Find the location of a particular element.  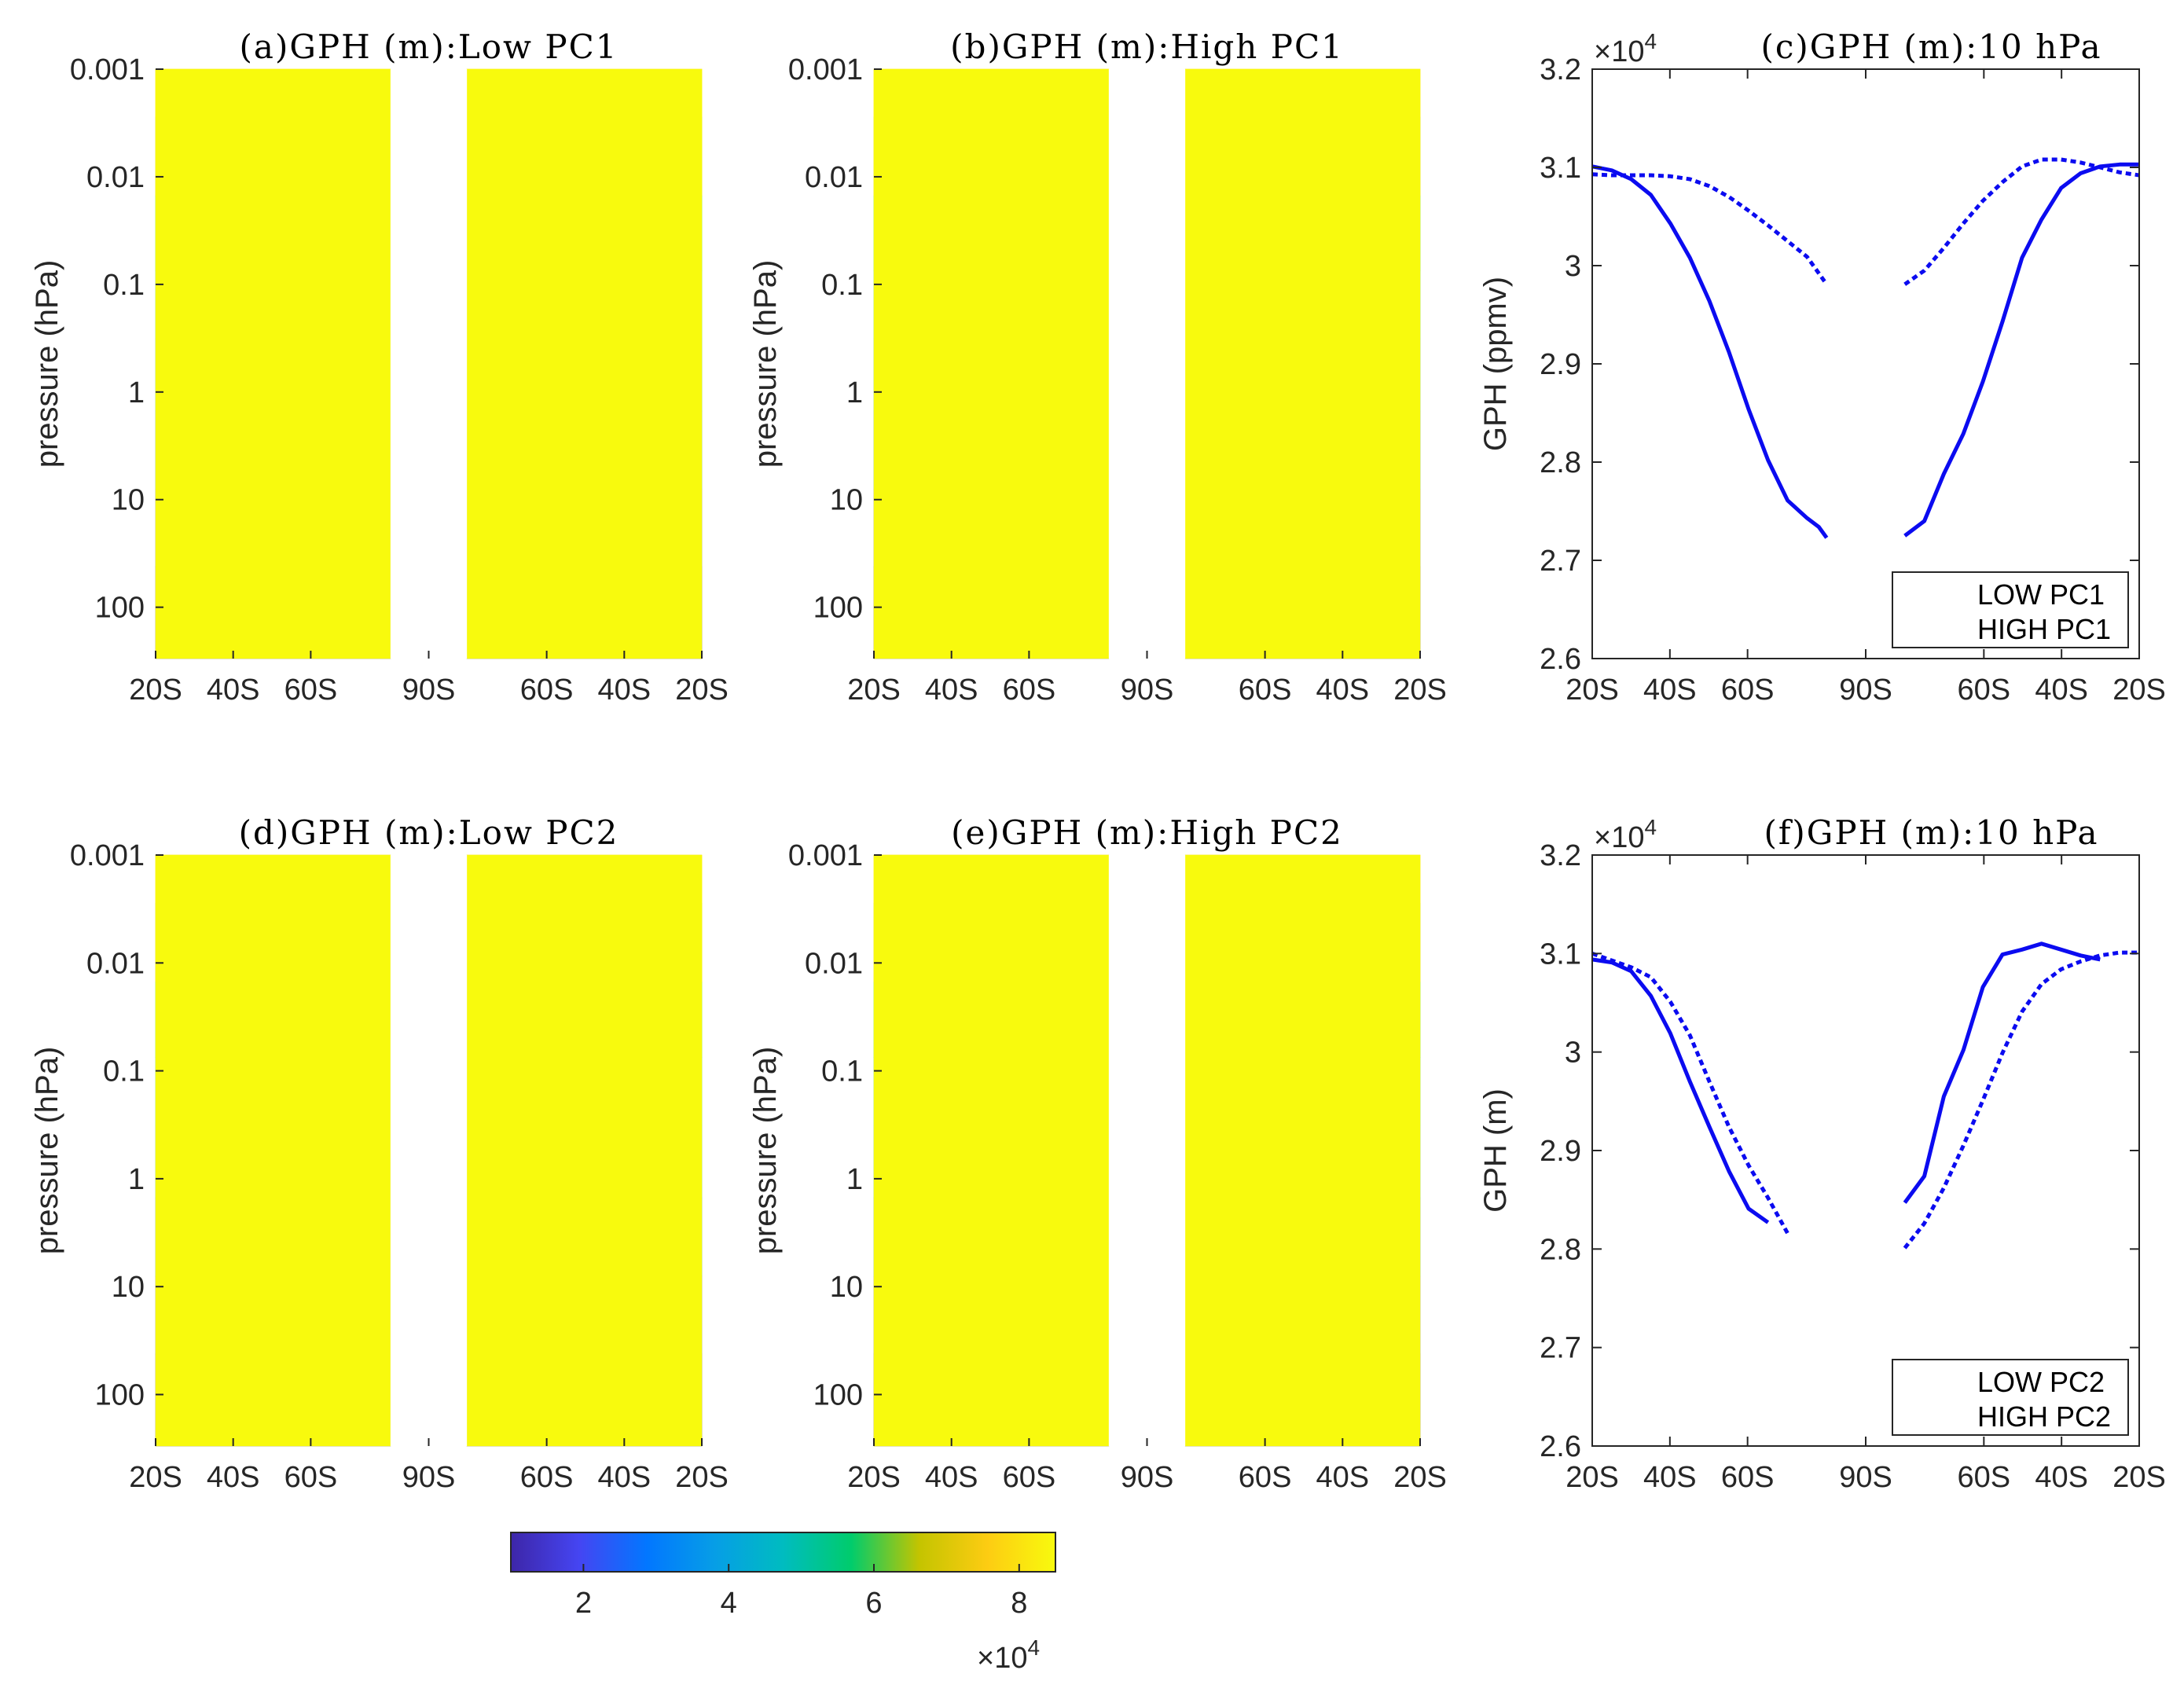

legend-box-f is located at coordinates (2010, 1397).